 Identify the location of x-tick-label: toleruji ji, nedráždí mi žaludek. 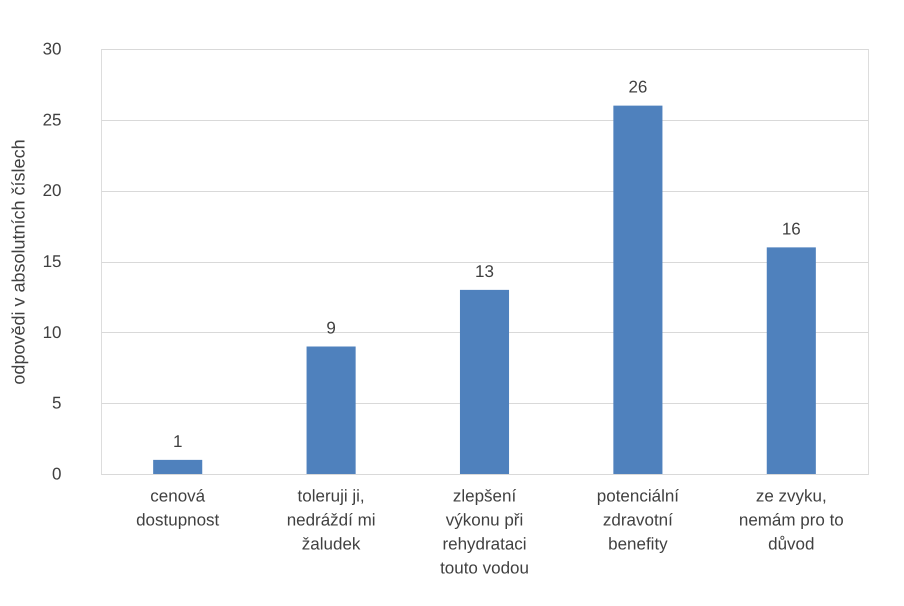
(331, 520).